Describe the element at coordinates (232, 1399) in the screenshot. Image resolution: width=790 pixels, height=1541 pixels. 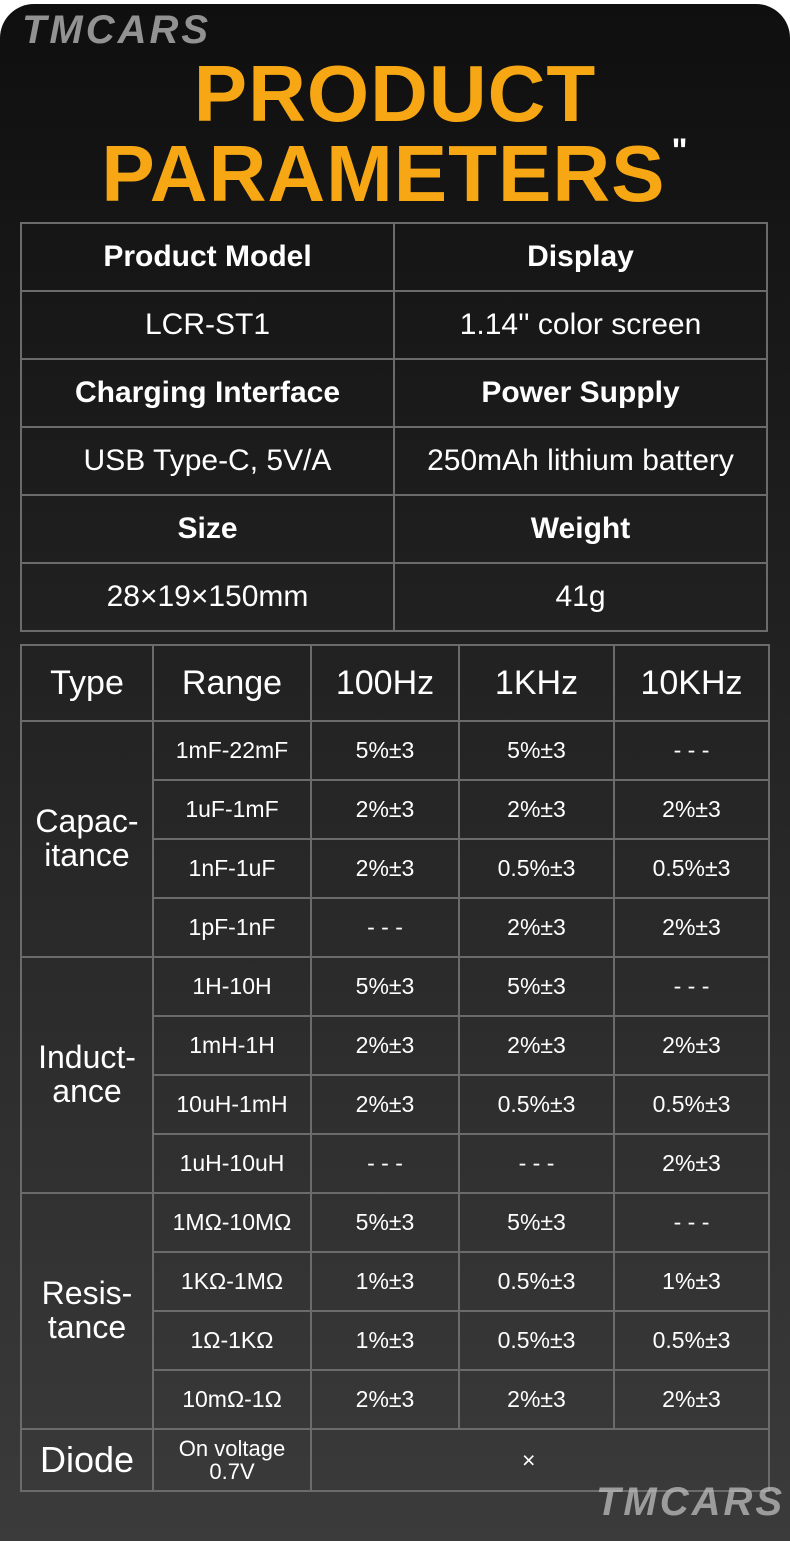
I see `range-cell: 10mΩ-1Ω` at that location.